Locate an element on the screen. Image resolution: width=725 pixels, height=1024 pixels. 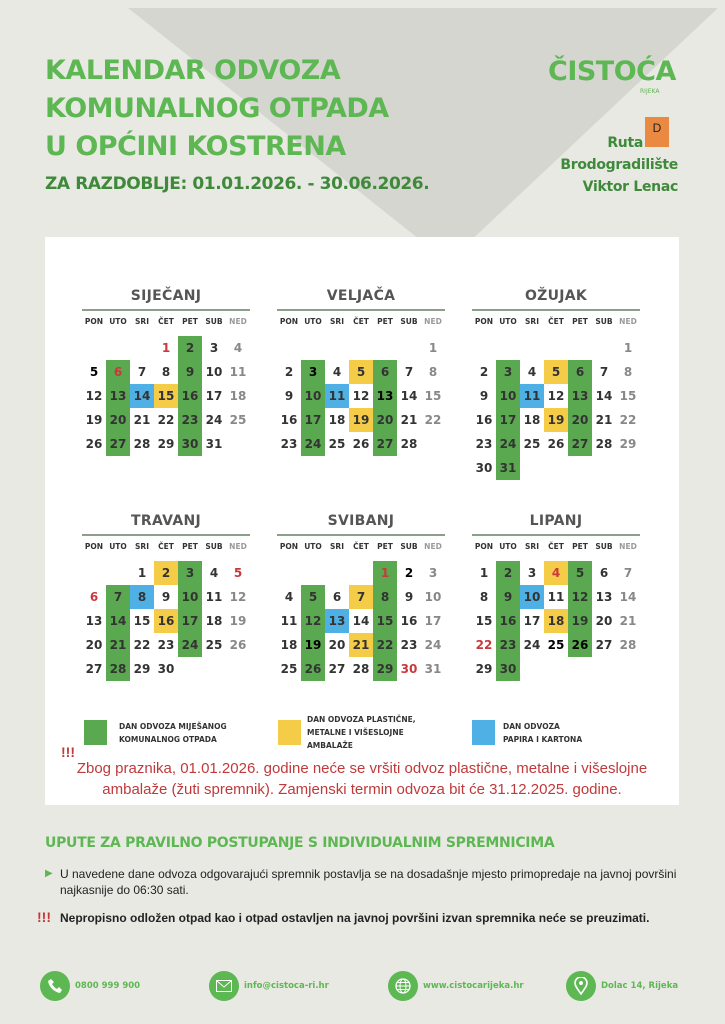
weekday-label: PET is located at coordinates (190, 321).